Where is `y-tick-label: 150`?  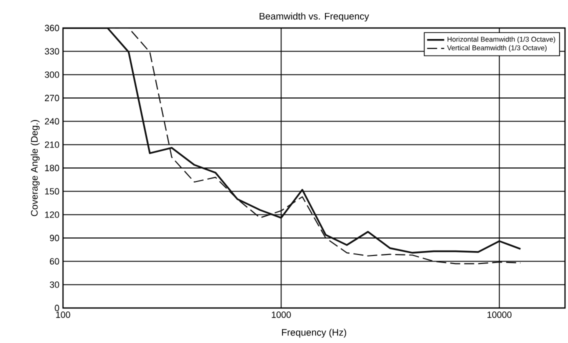
y-tick-label: 150 is located at coordinates (52, 191).